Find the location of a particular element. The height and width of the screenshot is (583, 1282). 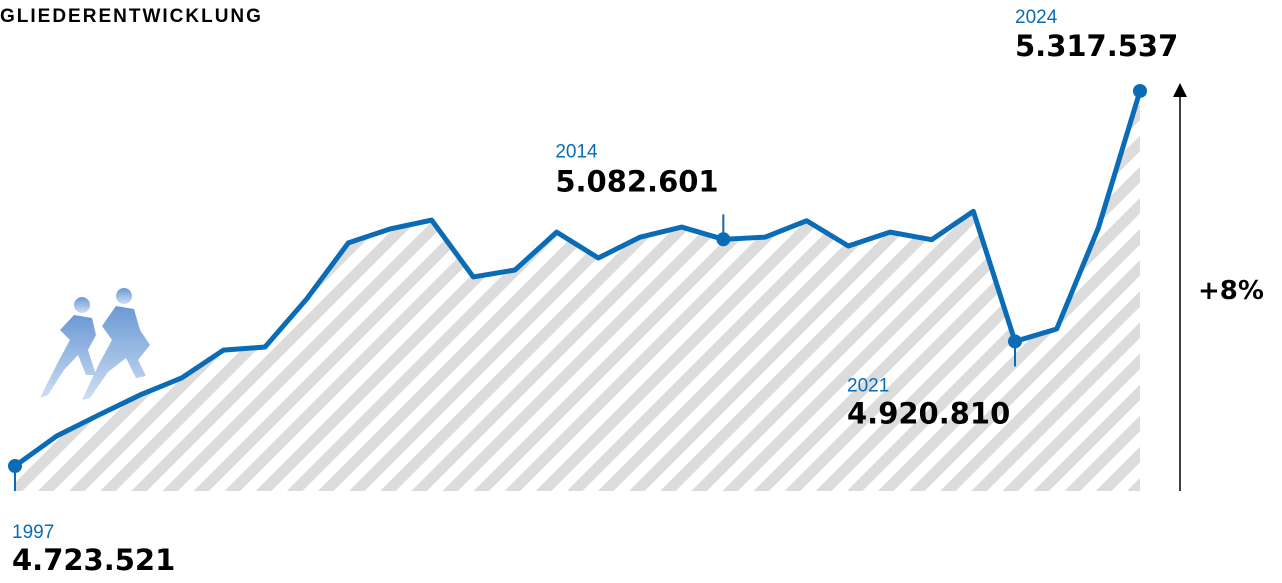

value-label: 4.723.521 is located at coordinates (93, 560).